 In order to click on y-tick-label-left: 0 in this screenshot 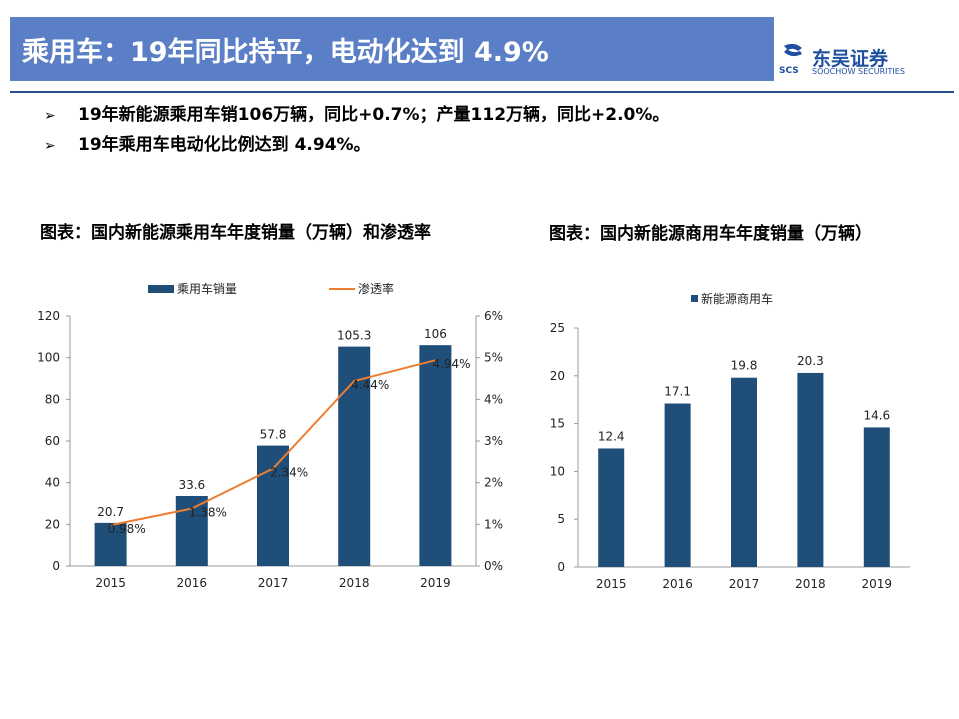, I will do `click(56, 566)`.